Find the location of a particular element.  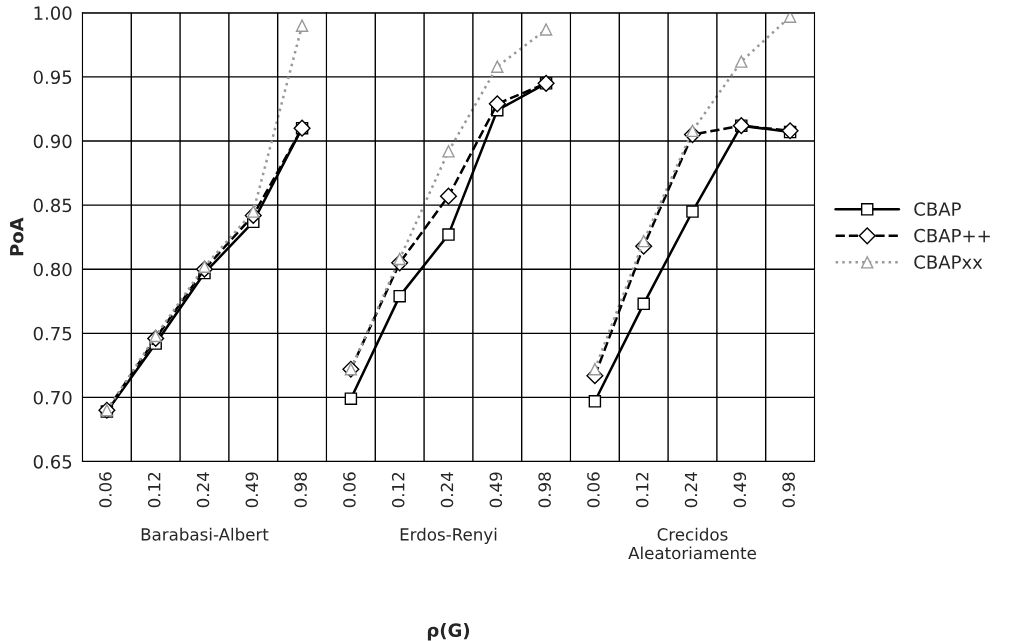

y-tick-label: 1.00 is located at coordinates (53, 13).